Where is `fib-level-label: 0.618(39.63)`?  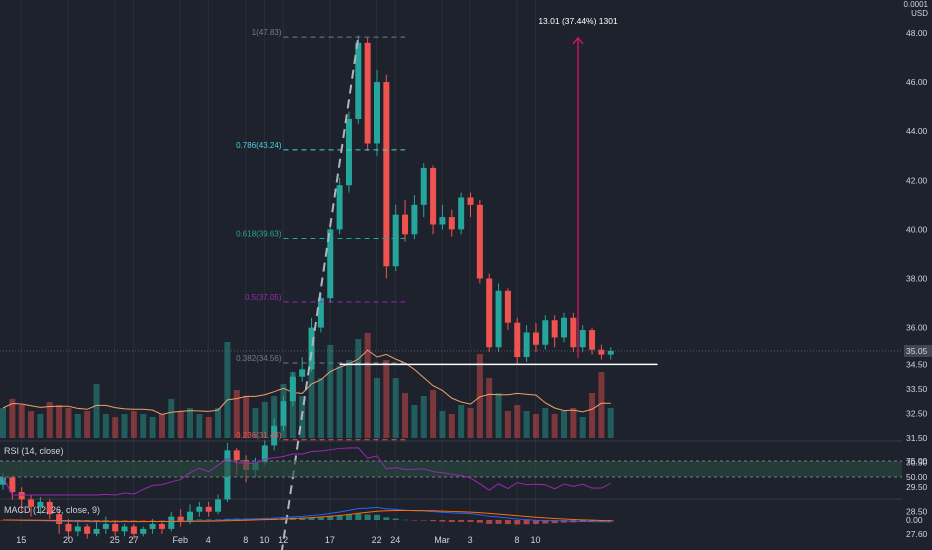 fib-level-label: 0.618(39.63) is located at coordinates (259, 233).